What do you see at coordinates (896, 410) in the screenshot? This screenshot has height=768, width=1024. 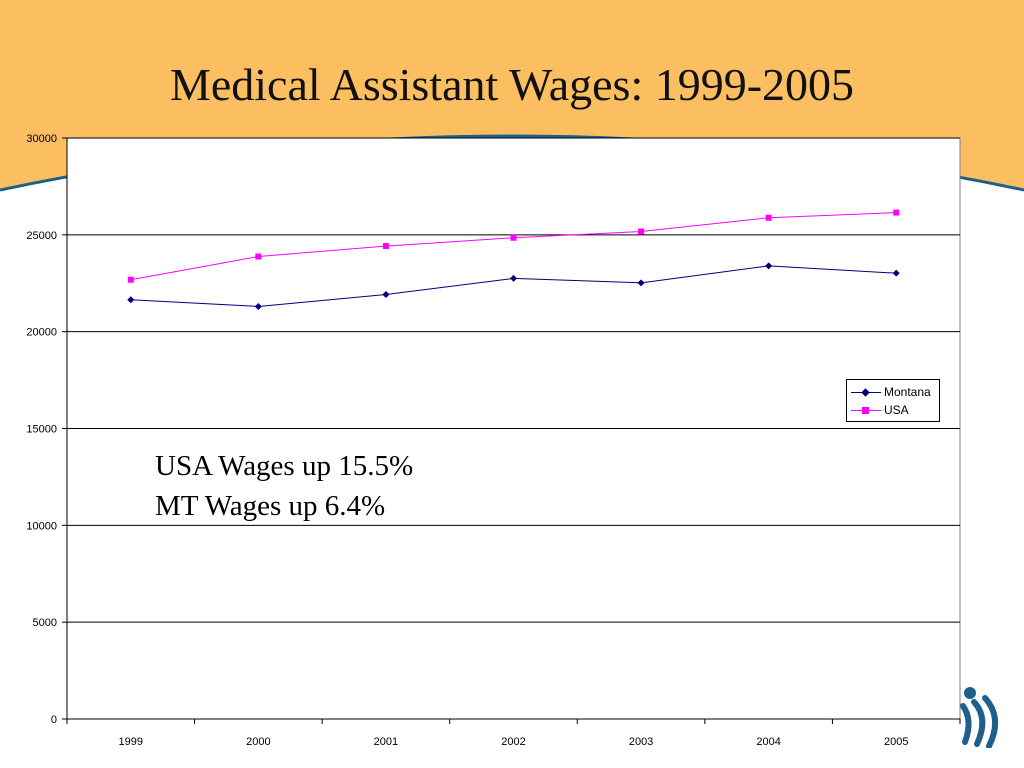 I see `legend-label-usa: USA` at bounding box center [896, 410].